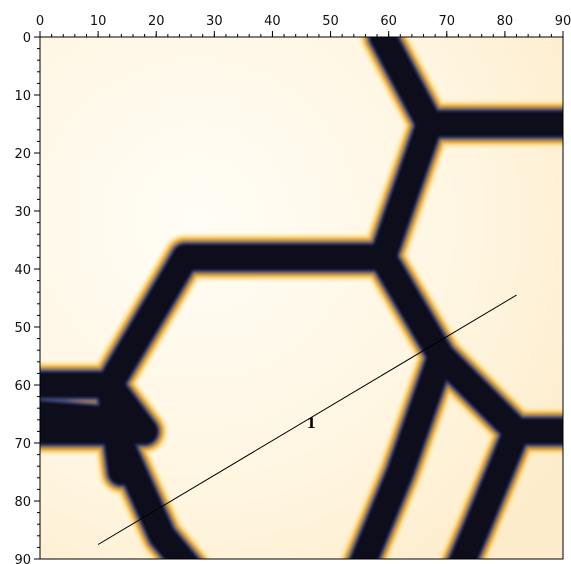  I want to click on x-tick-label: 80, so click(505, 21).